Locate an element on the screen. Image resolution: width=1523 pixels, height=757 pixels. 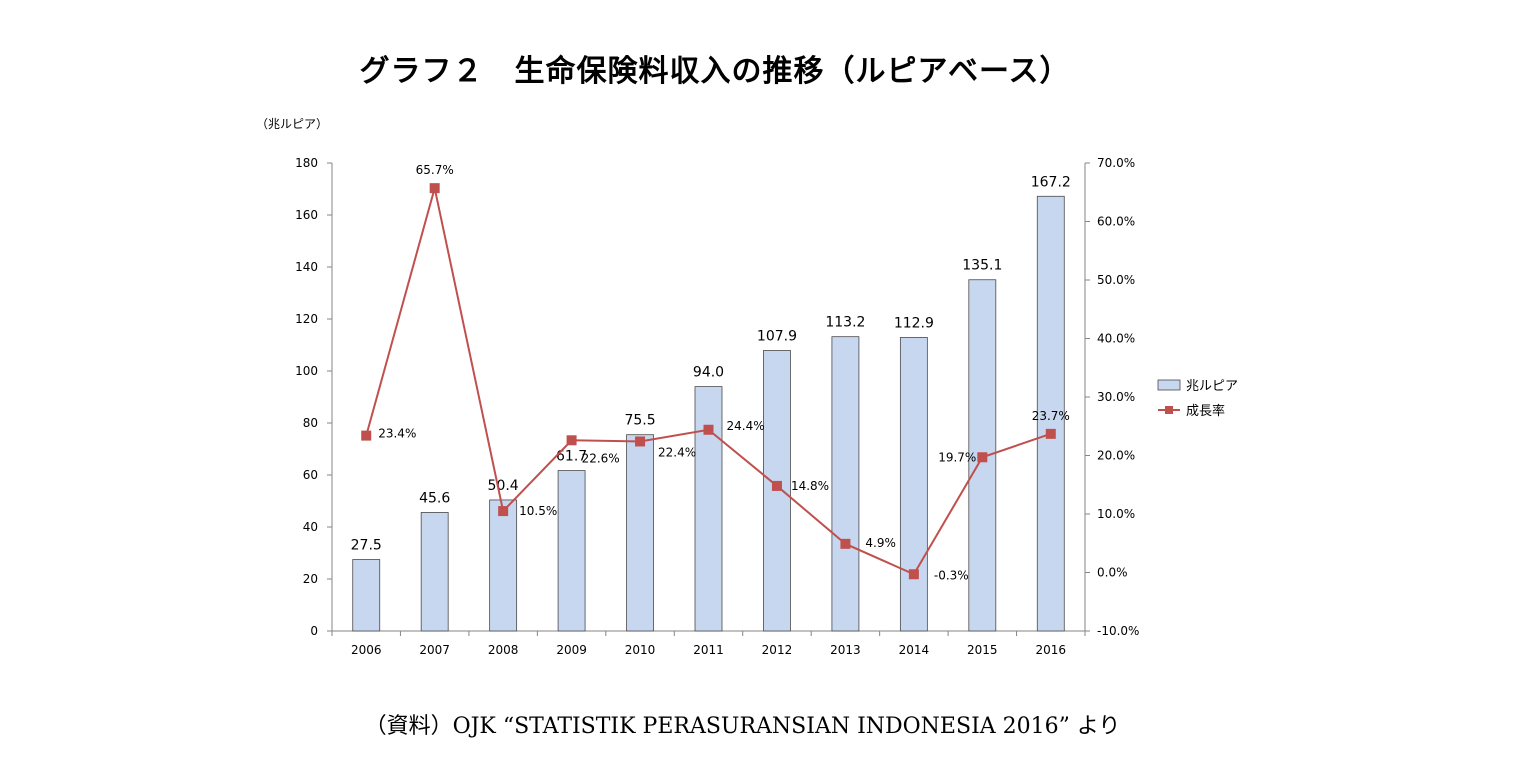
right-tick-label: 50.0% is located at coordinates (1116, 280).